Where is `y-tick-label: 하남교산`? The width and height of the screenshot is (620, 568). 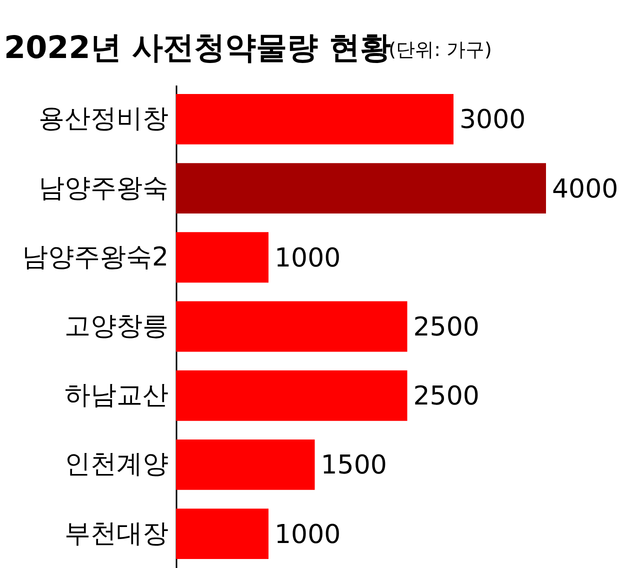
y-tick-label: 하남교산 is located at coordinates (116, 395).